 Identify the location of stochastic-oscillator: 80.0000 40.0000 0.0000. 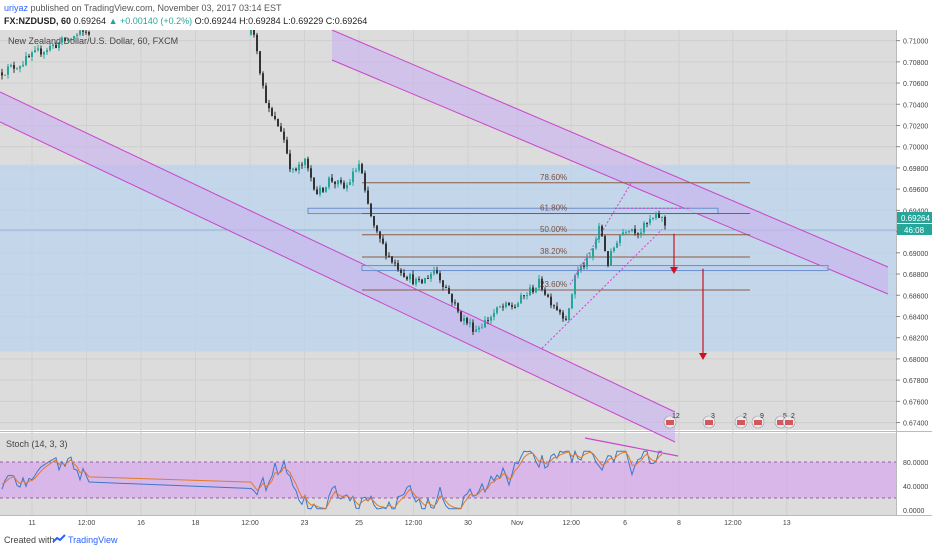
(464, 476).